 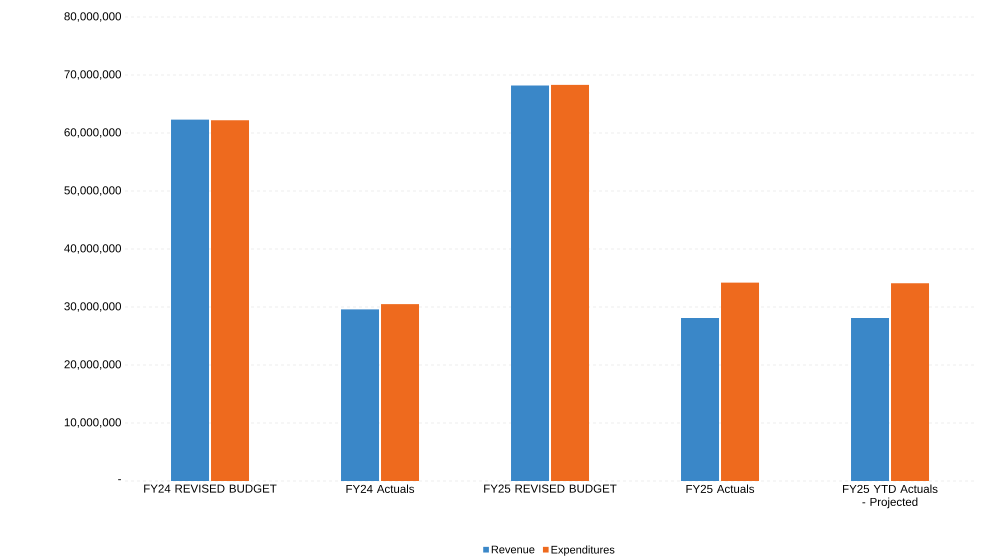 I want to click on y-tick-label: 70,000,000, so click(x=93, y=75).